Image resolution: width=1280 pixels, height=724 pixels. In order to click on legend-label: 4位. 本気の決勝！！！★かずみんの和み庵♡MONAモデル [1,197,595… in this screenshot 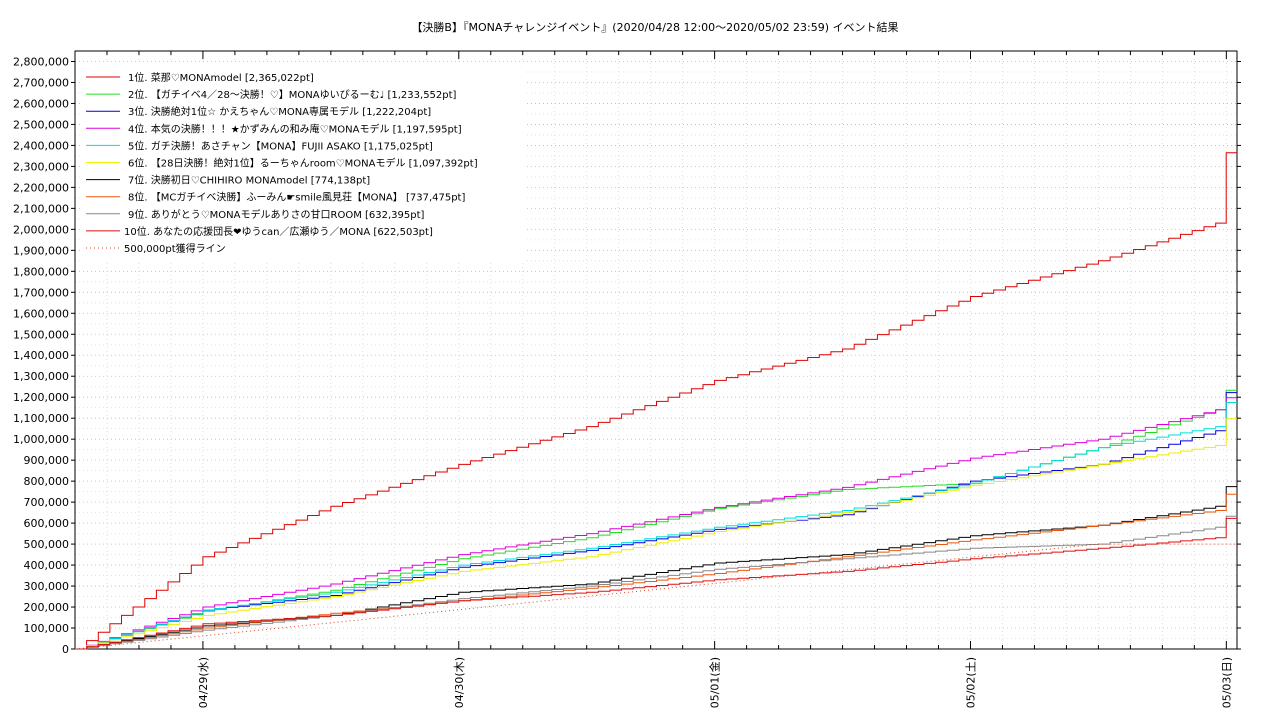, I will do `click(295, 128)`.